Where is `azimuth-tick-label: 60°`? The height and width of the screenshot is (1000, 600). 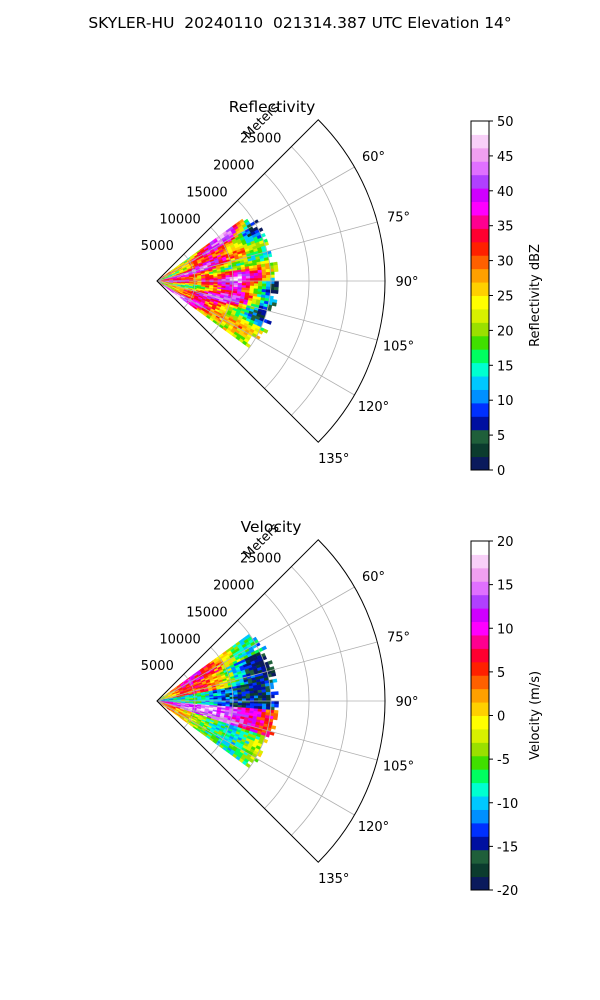 azimuth-tick-label: 60° is located at coordinates (373, 577).